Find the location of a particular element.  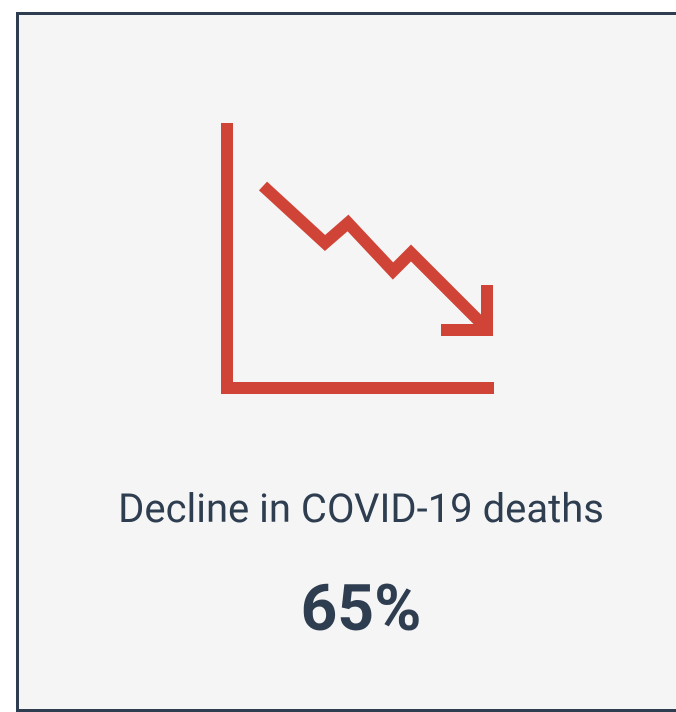

stat-label: Decline in COVID-19 deaths is located at coordinates (361, 508).